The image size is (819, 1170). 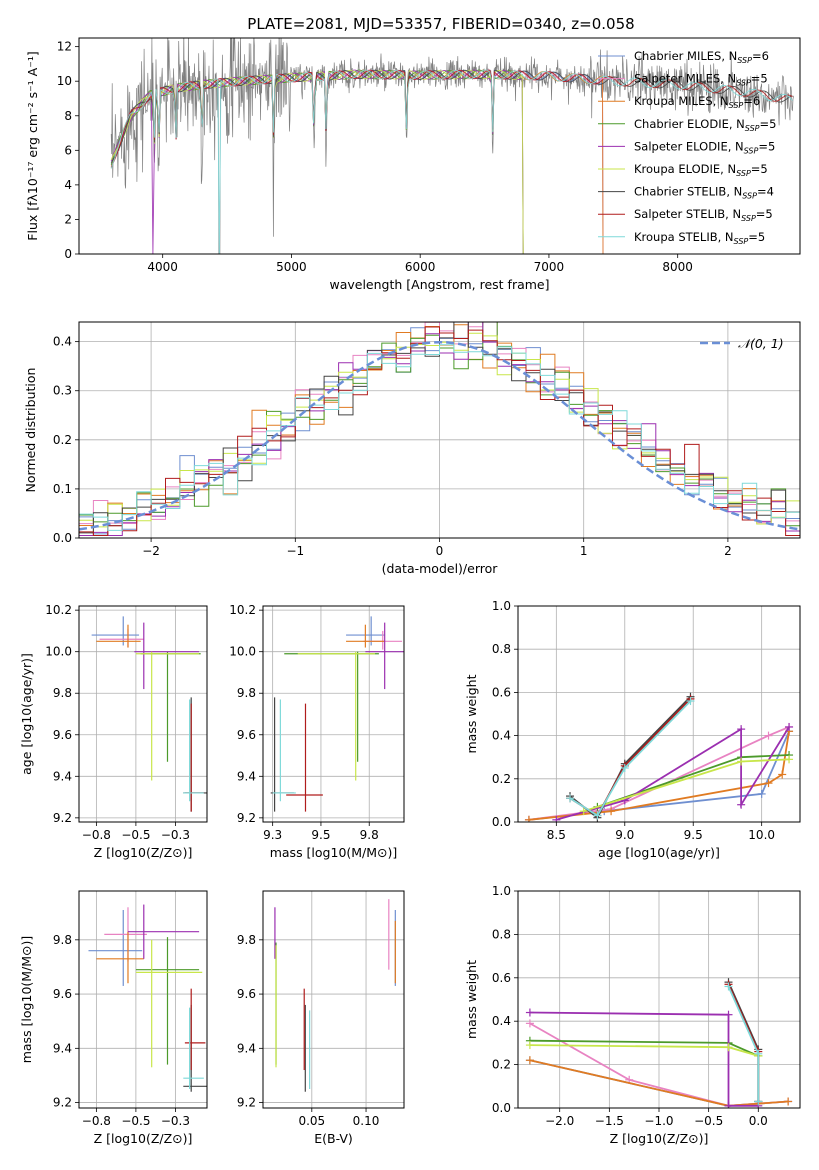 What do you see at coordinates (62, 693) in the screenshot?
I see `y-tick-label: 9.8` at bounding box center [62, 693].